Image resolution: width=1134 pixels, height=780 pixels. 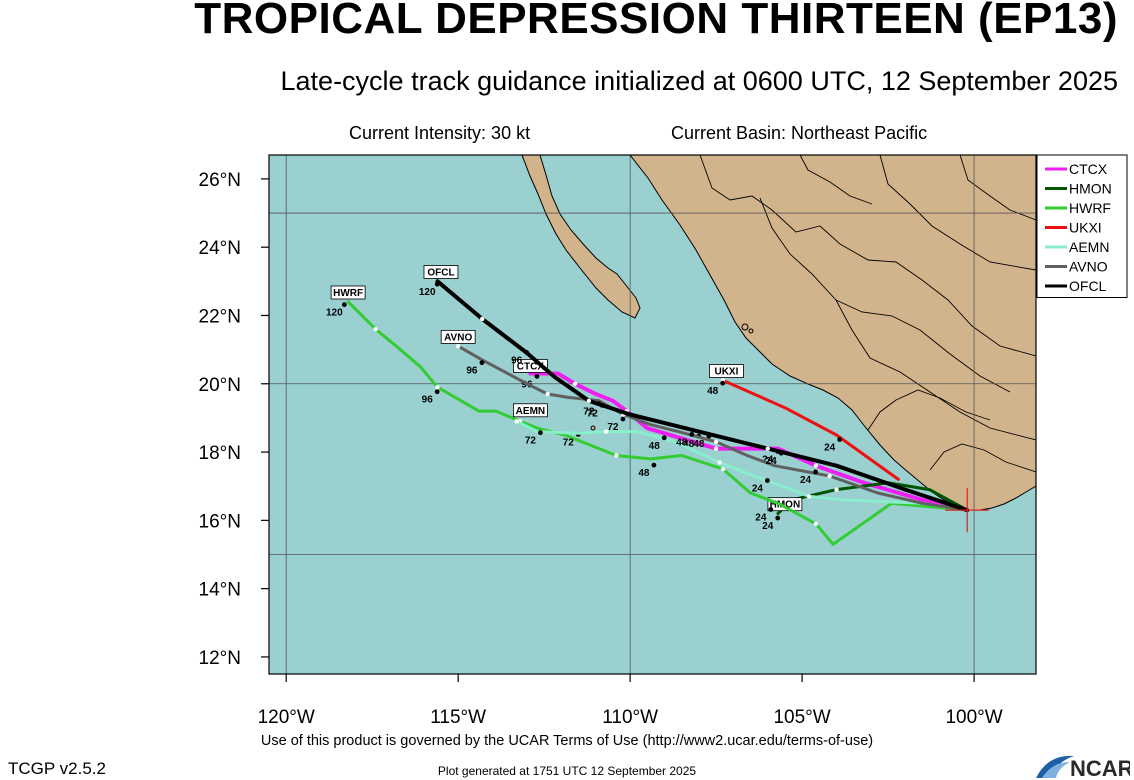 What do you see at coordinates (581, 237) in the screenshot?
I see `baja-california` at bounding box center [581, 237].